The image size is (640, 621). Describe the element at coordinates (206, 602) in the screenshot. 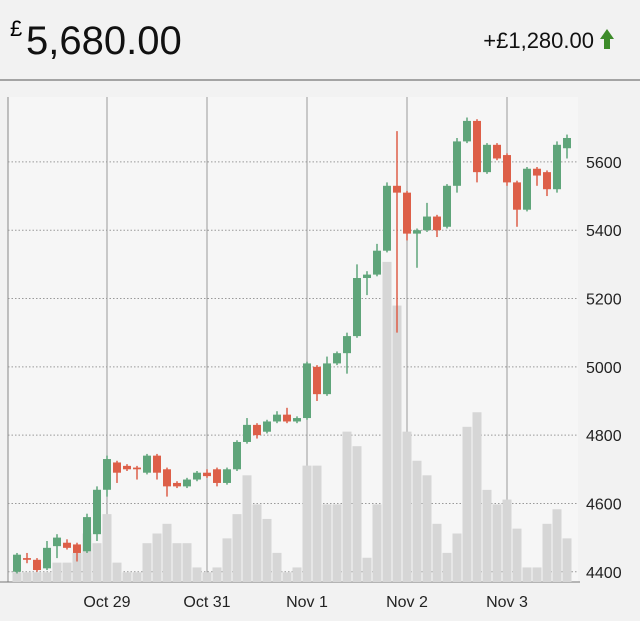

I see `x-tick-label: Oct 31` at that location.